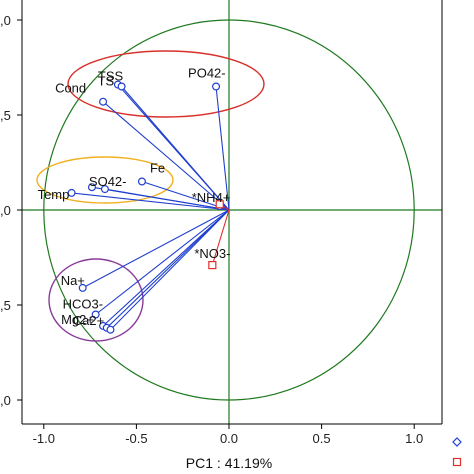 The width and height of the screenshot is (474, 474). What do you see at coordinates (136, 438) in the screenshot?
I see `x-tick-label: -0.5` at bounding box center [136, 438].